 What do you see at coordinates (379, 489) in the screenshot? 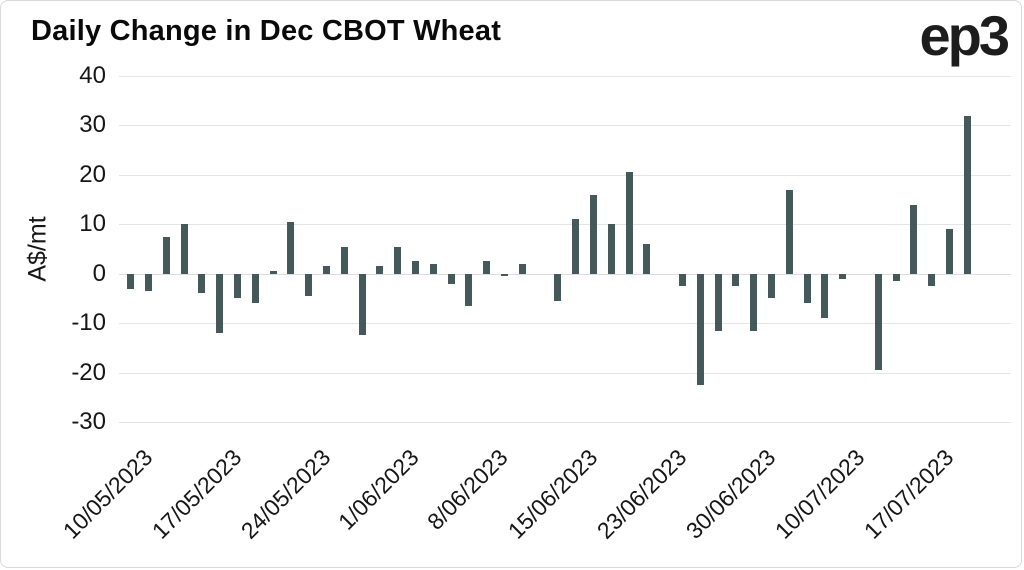
I see `x-tick-label: 1/06/2023` at bounding box center [379, 489].